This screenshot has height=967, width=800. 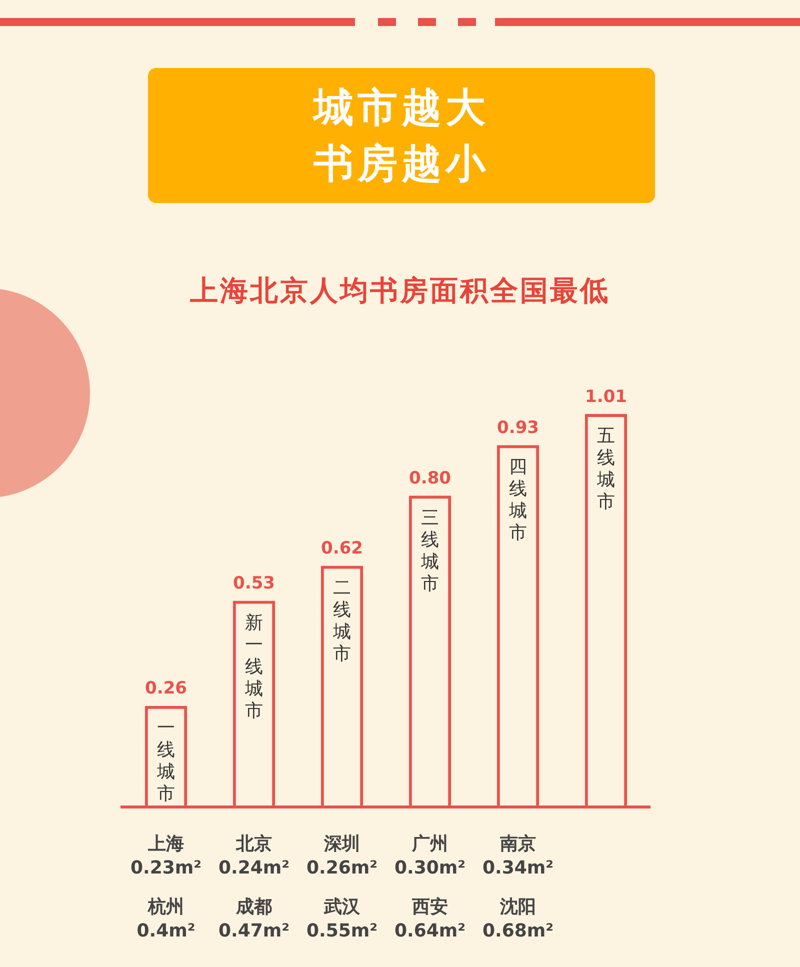 I want to click on chart-subtitle: 上海北京人均书房面积全国最低, so click(x=400, y=291).